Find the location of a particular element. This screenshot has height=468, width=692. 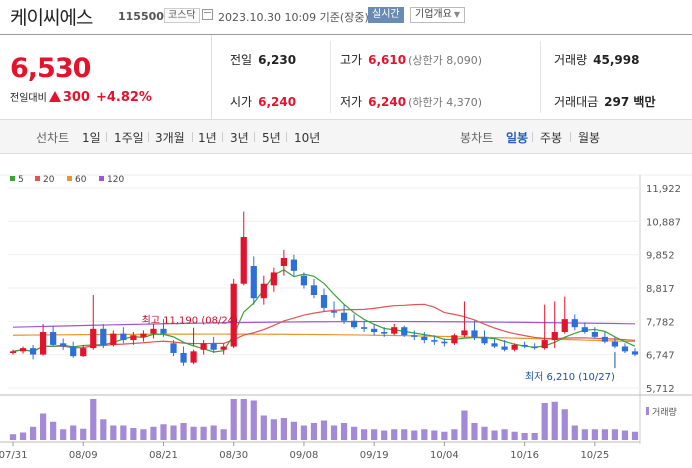

stat-label: 거래량 is located at coordinates (571, 60).